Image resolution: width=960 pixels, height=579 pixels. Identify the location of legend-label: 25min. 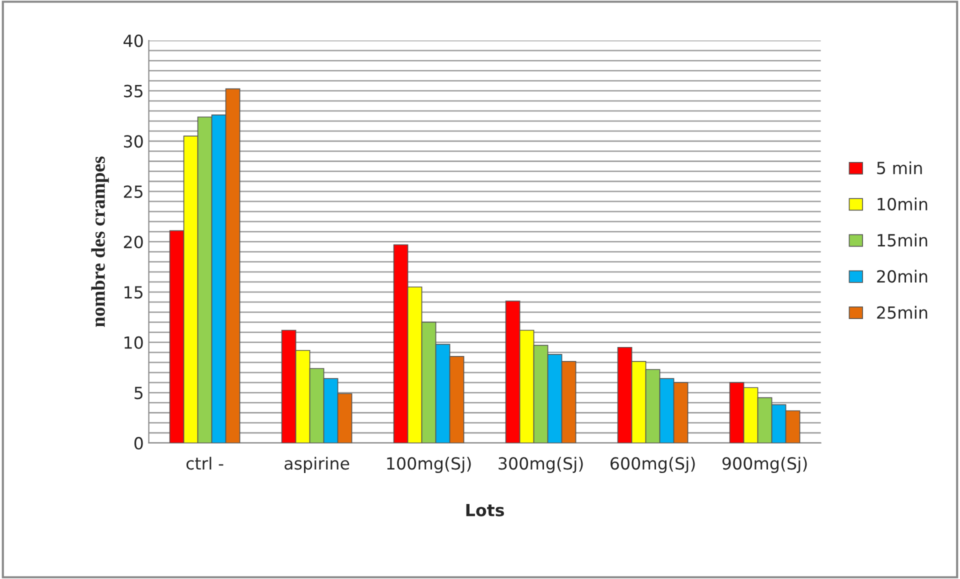
(902, 312).